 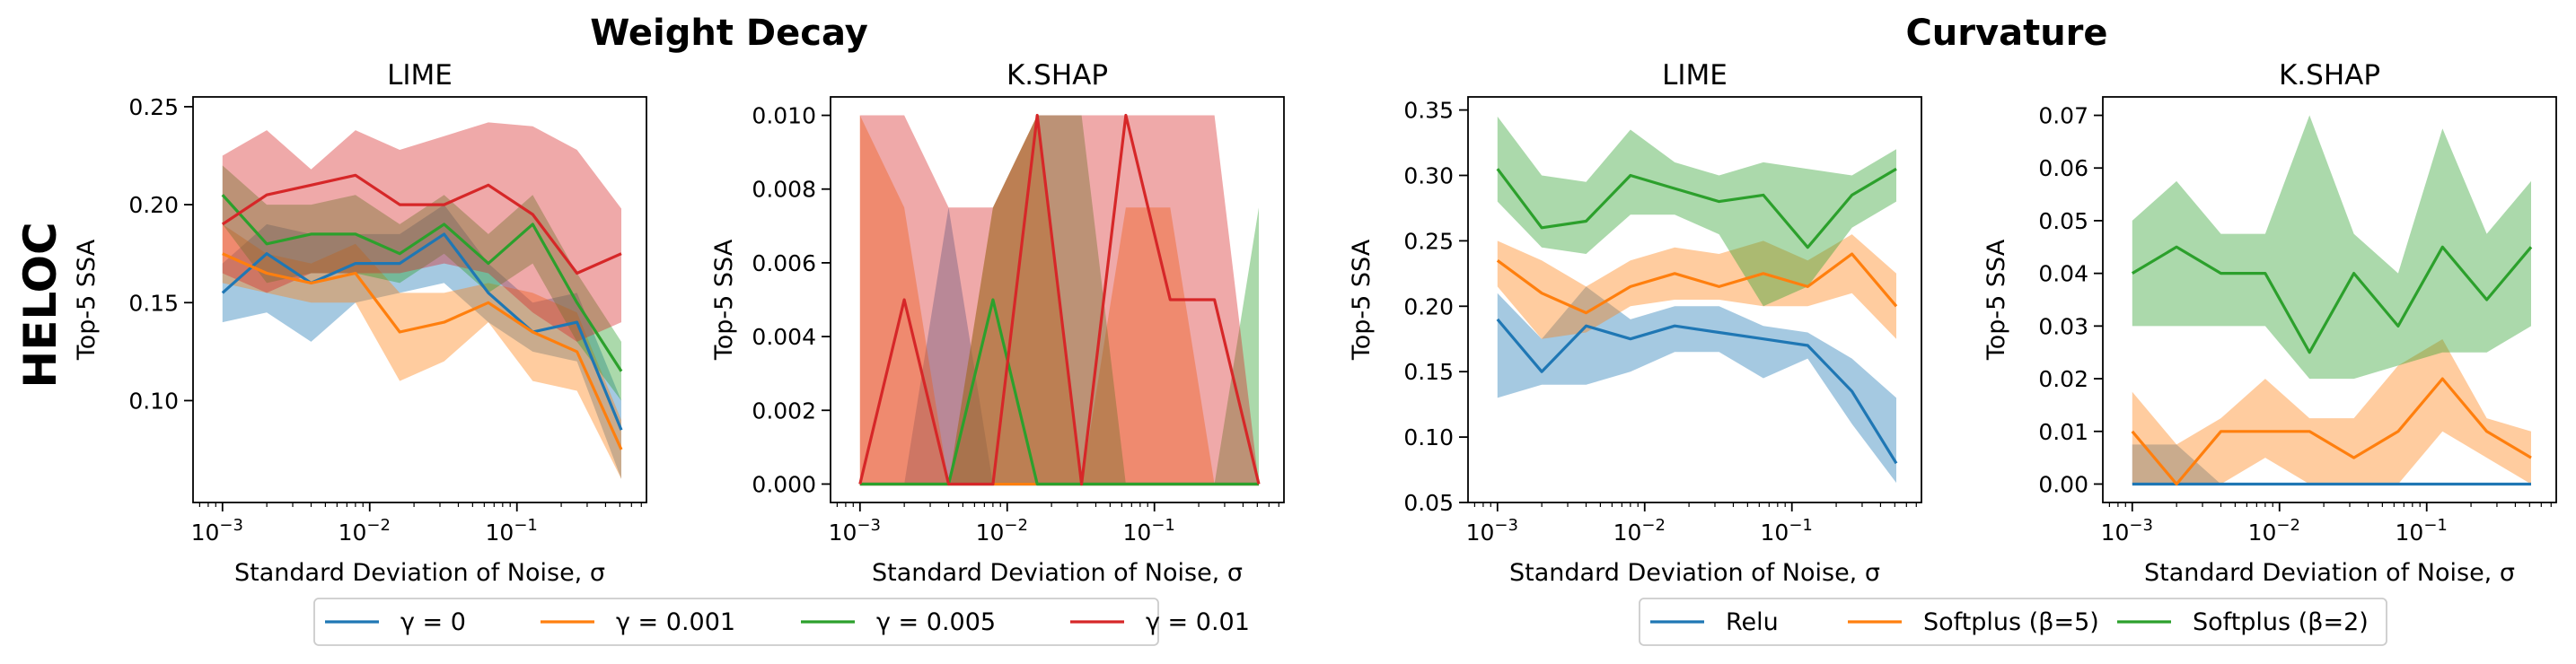 What do you see at coordinates (1198, 622) in the screenshot?
I see `legend-label: γ = 0.01` at bounding box center [1198, 622].